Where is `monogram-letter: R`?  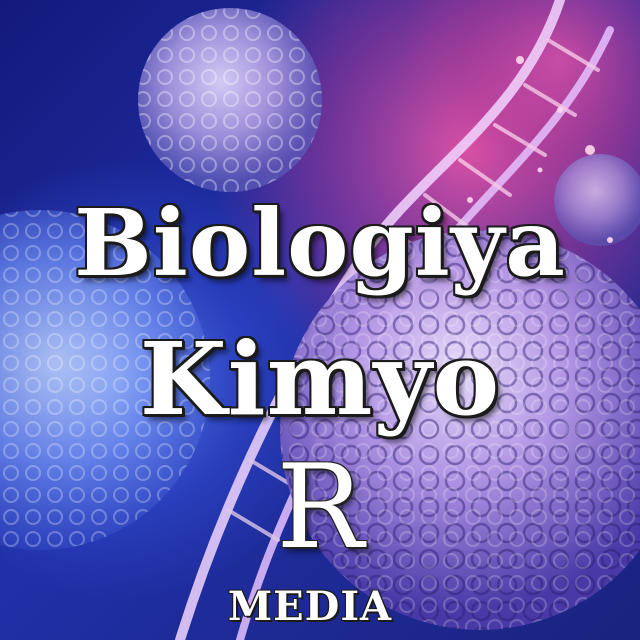 monogram-letter: R is located at coordinates (320, 507).